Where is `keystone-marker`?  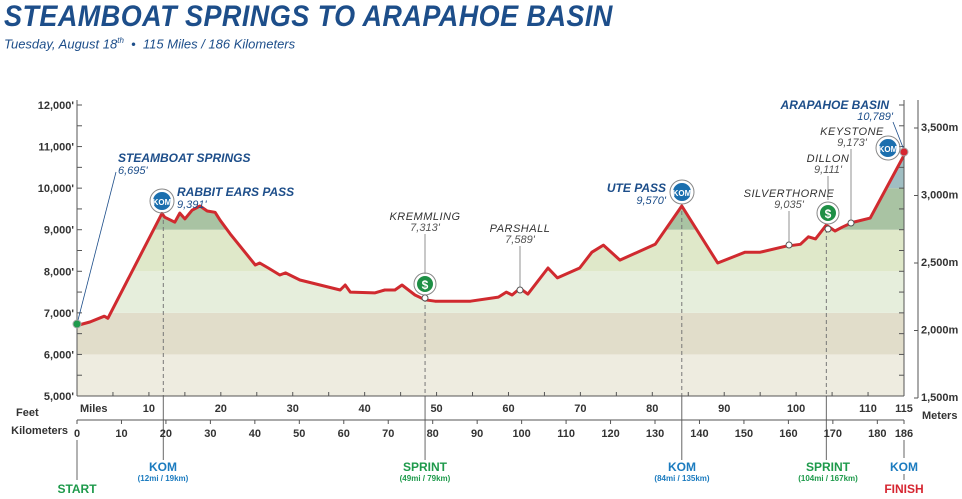 keystone-marker is located at coordinates (851, 223).